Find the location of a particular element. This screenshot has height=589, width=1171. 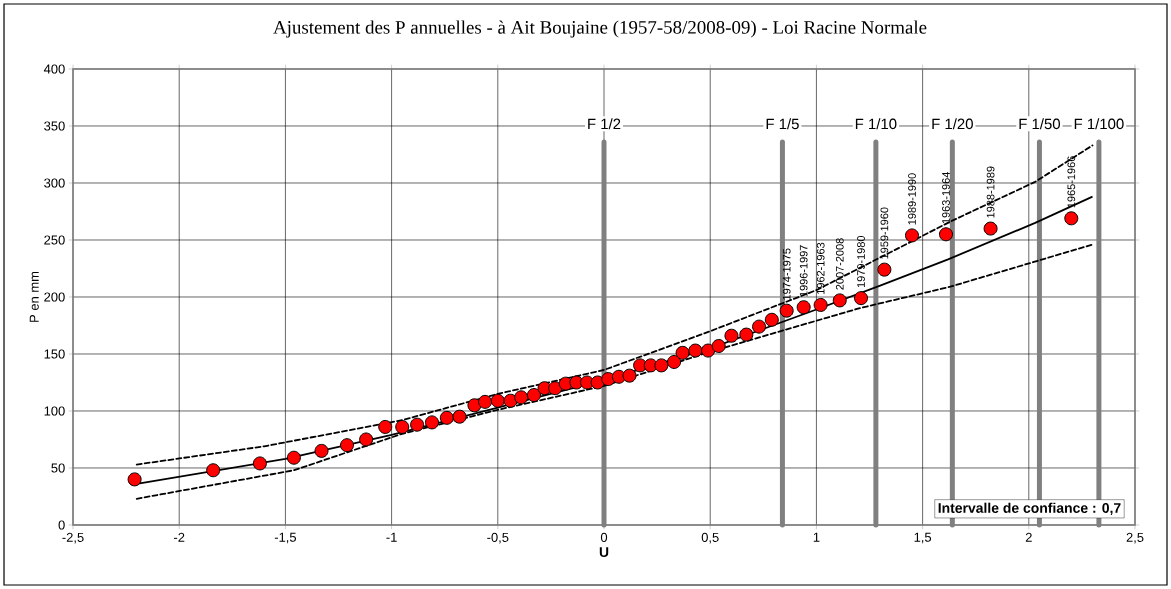

annotation: 2007-2008 is located at coordinates (839, 264).